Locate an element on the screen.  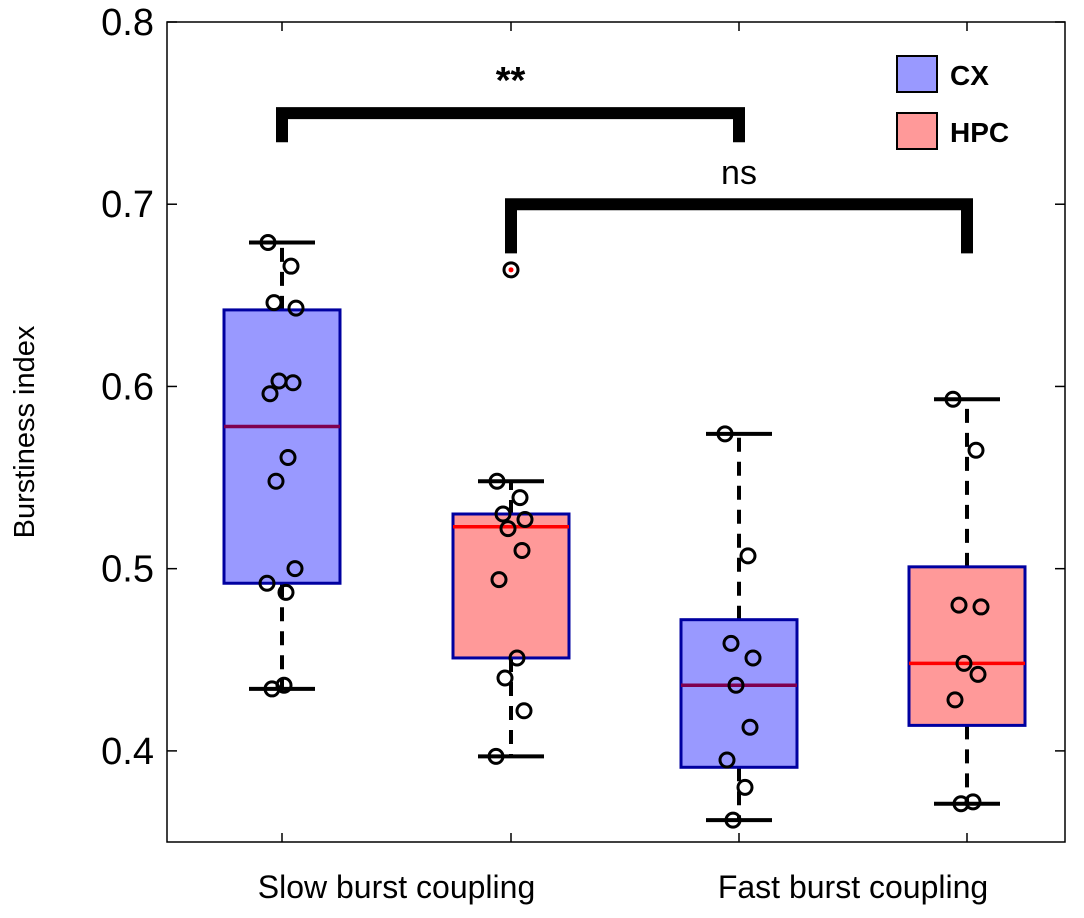
significance-label: ** is located at coordinates (511, 81).